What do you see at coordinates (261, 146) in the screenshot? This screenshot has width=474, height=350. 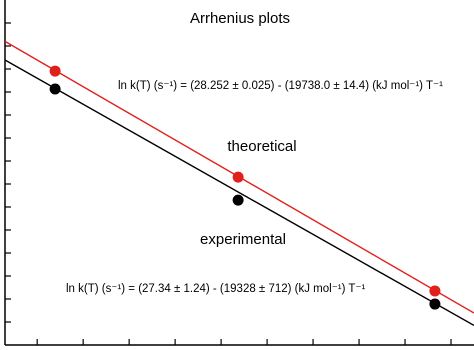 I see `series-label: theoretical` at bounding box center [261, 146].